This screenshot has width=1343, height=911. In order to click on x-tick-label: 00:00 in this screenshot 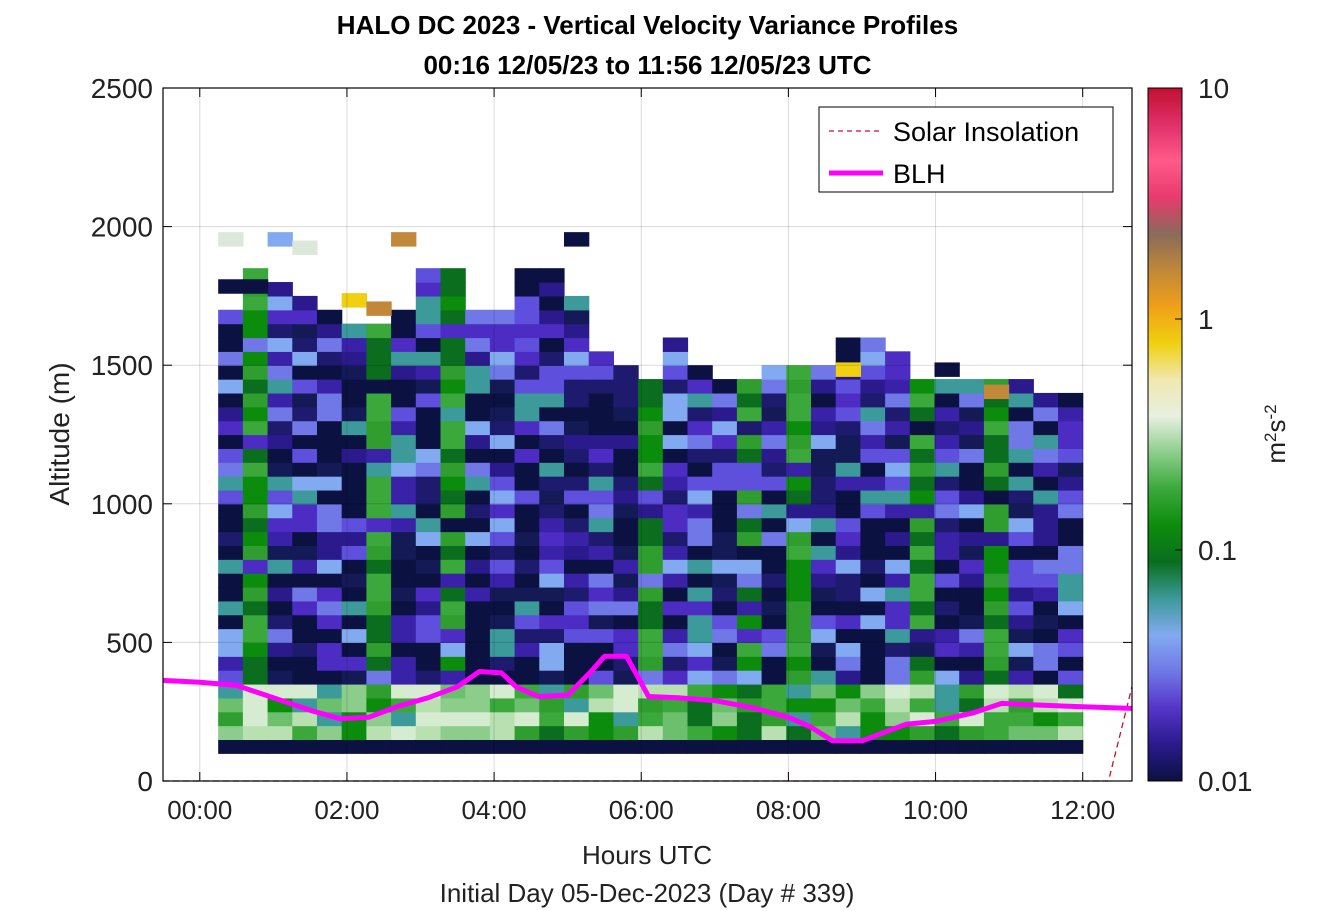, I will do `click(199, 810)`.